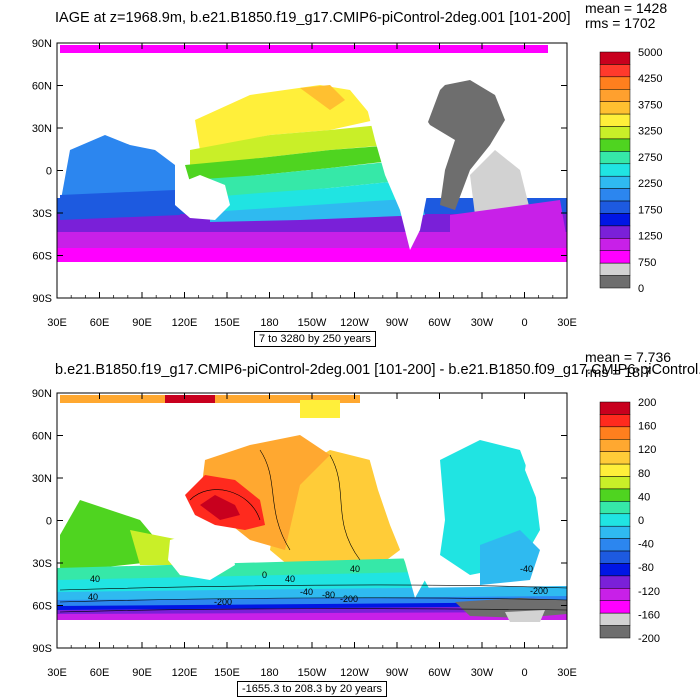  I want to click on top-indian-ocean, so click(117, 170).